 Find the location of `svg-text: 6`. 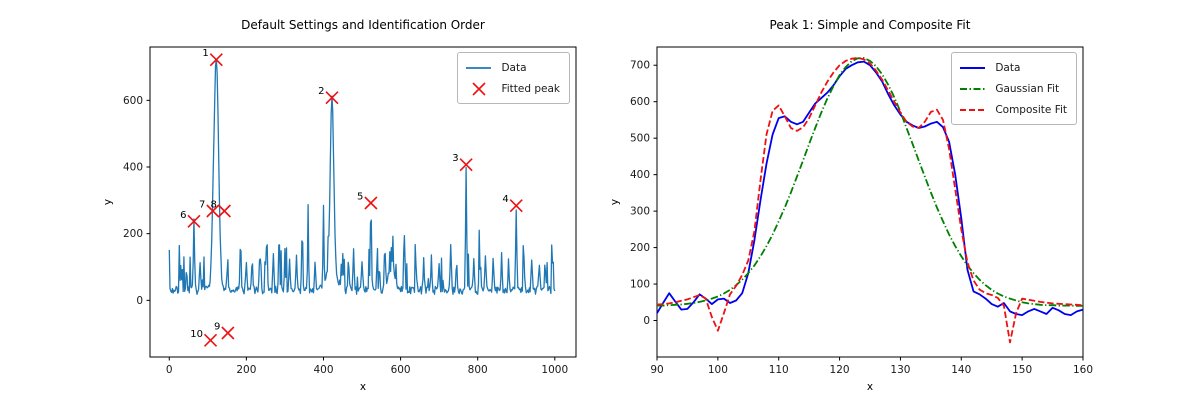

svg-text: 6 is located at coordinates (183, 215).